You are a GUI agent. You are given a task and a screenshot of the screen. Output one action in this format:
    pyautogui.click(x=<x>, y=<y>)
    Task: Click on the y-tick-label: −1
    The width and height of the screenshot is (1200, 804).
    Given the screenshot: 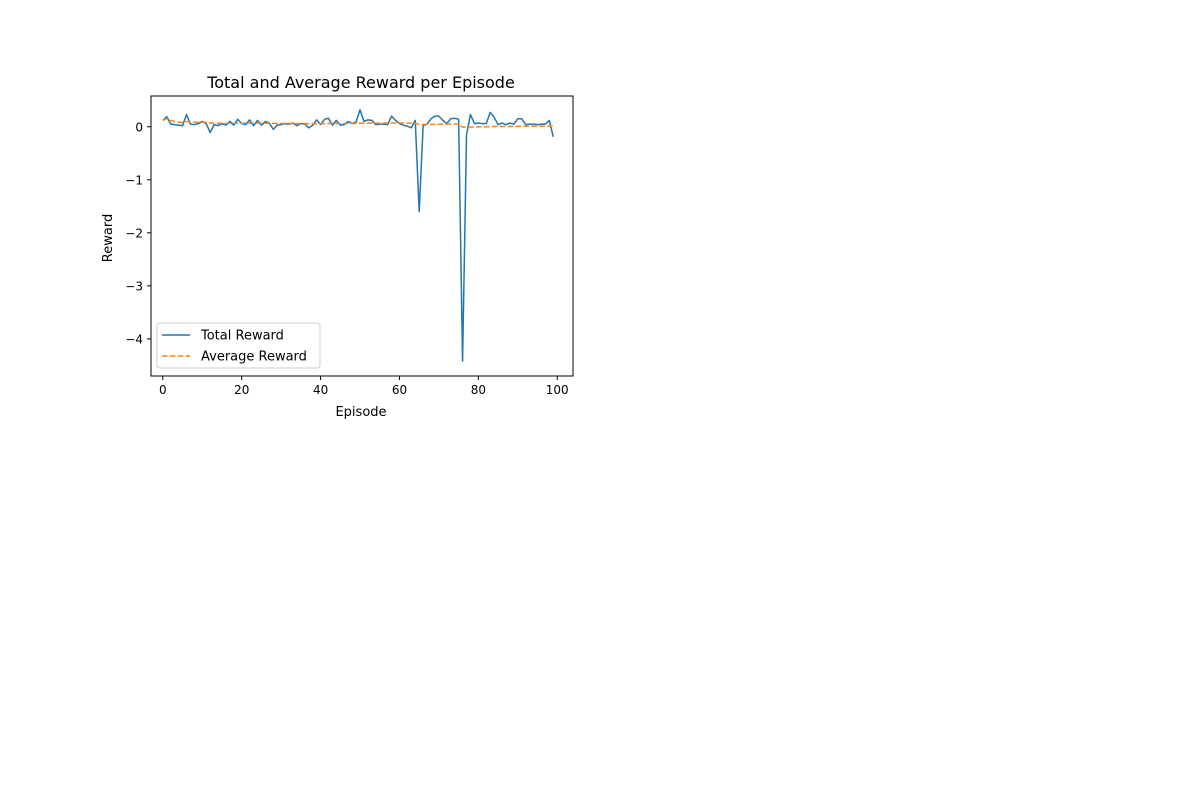 What is the action you would take?
    pyautogui.click(x=134, y=180)
    